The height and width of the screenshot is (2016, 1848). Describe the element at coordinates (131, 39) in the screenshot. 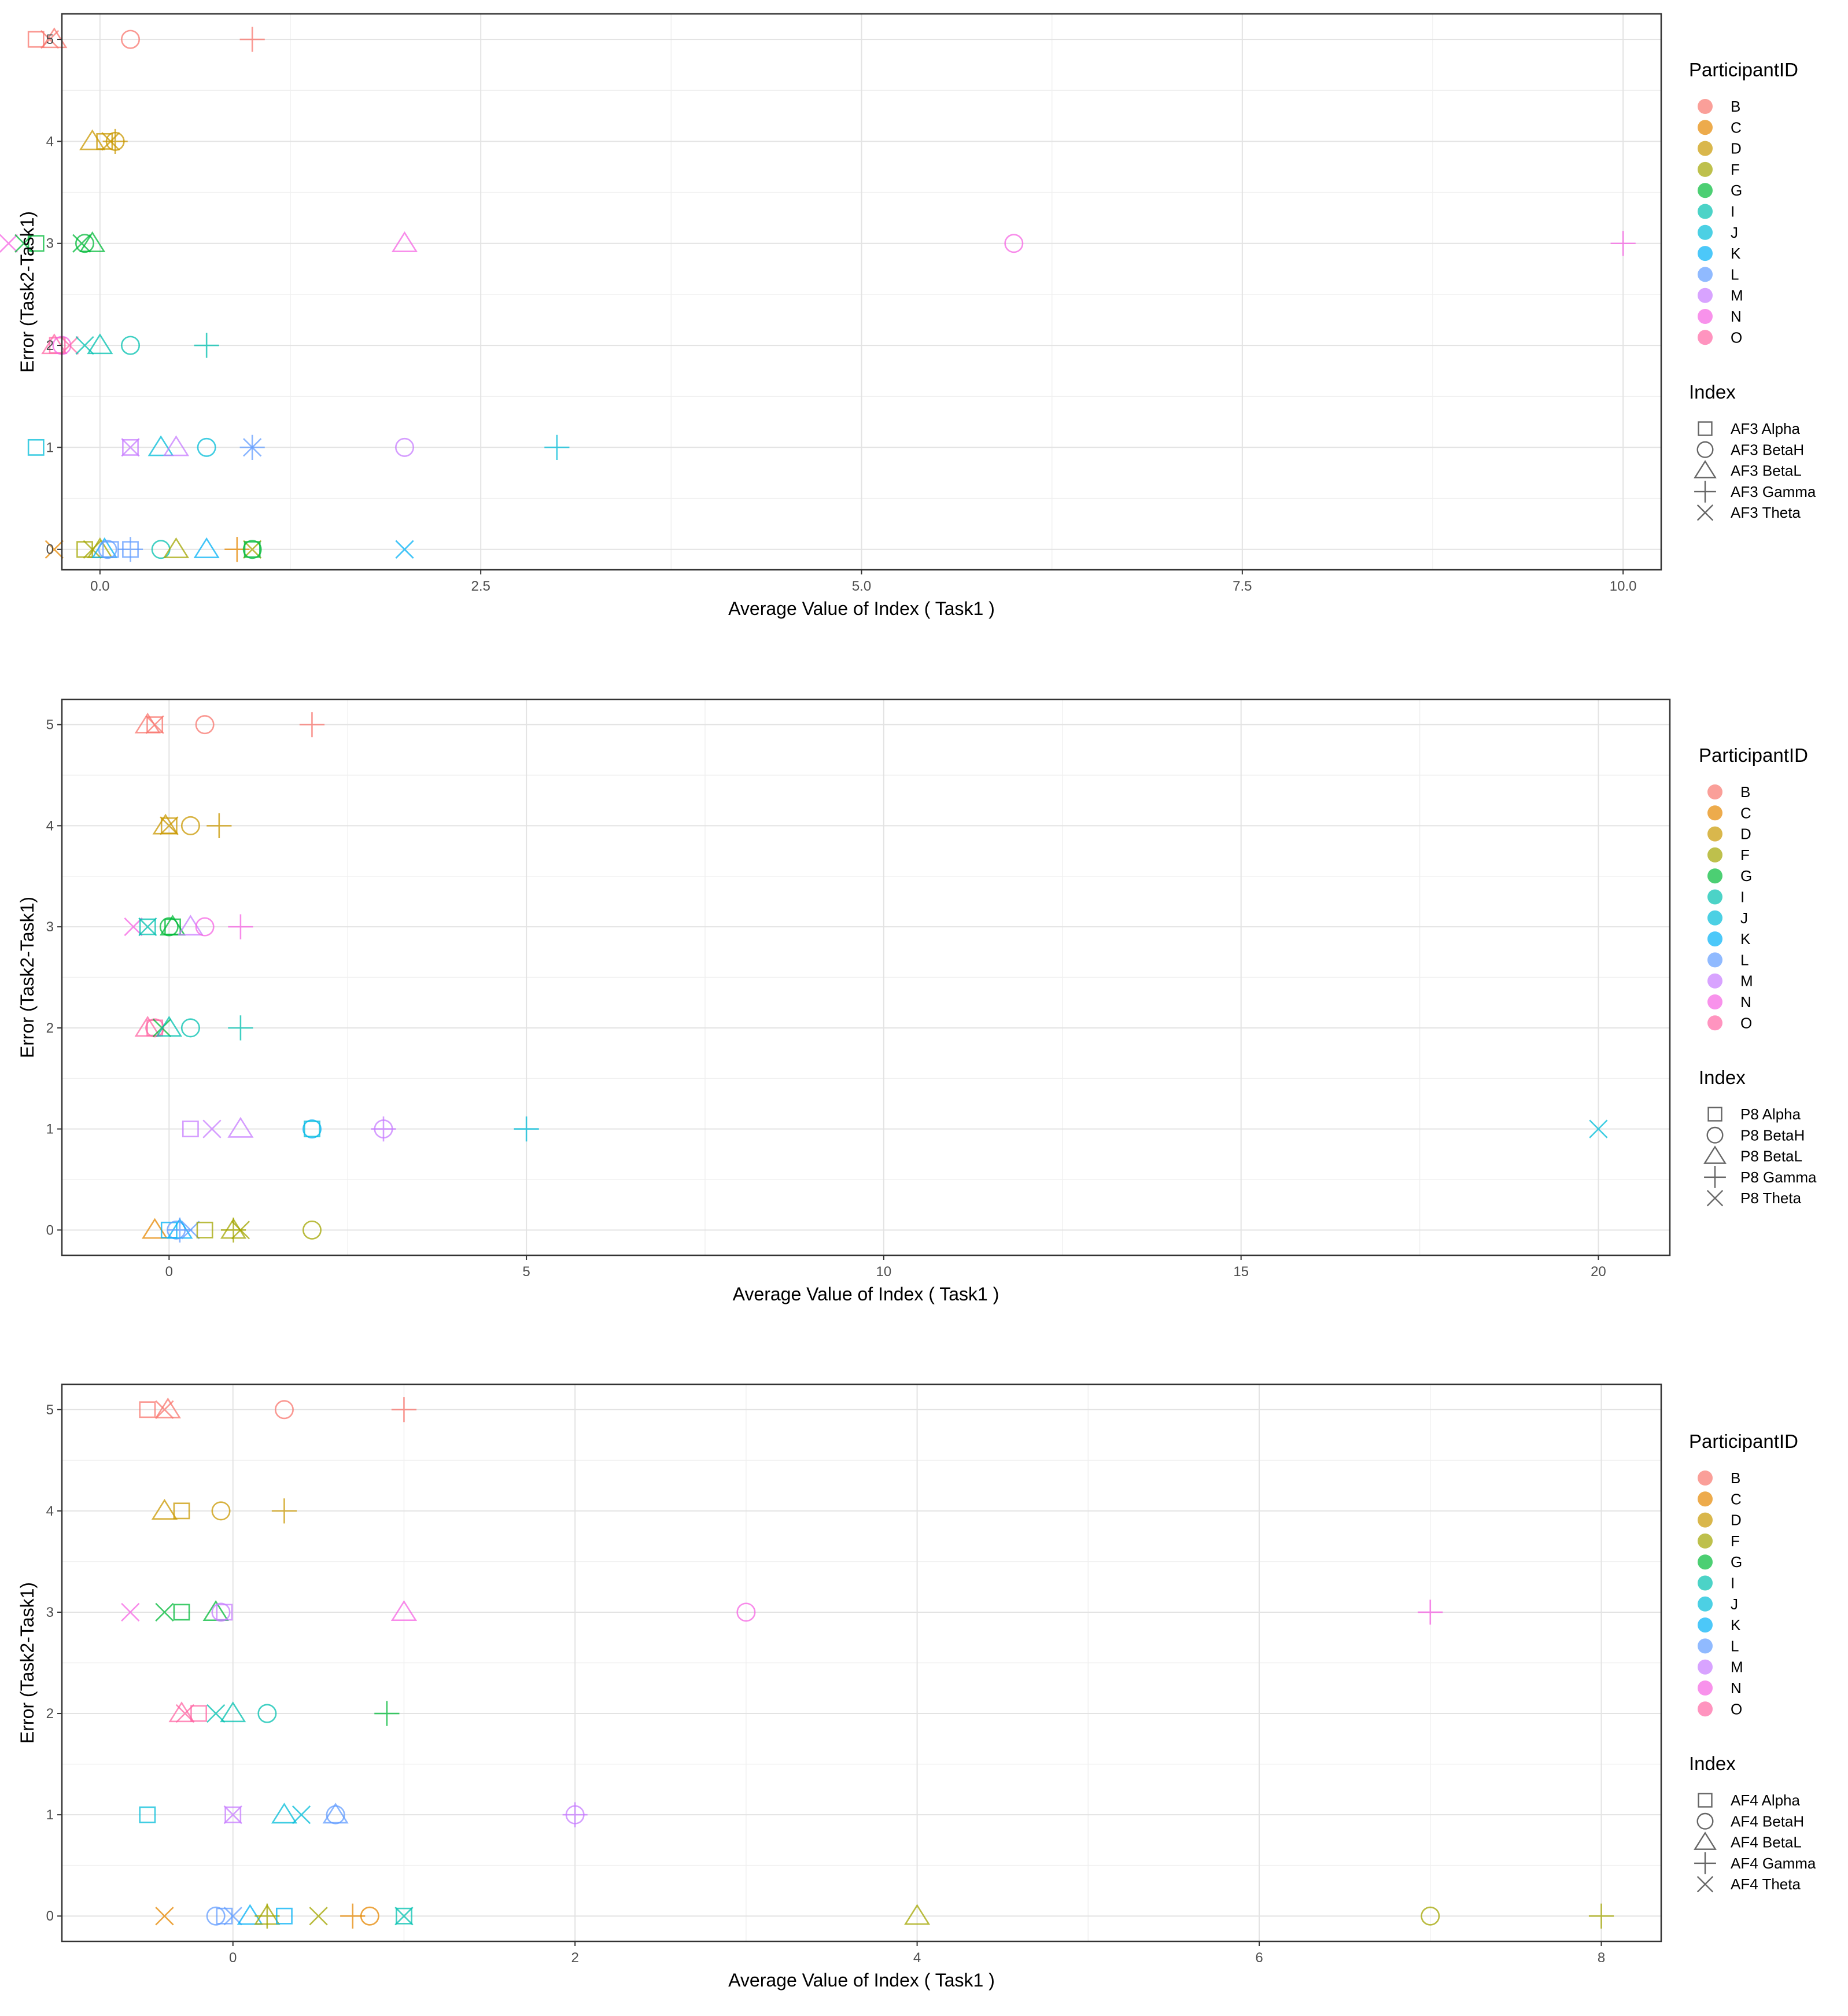

I see `data-point-B-circle` at that location.